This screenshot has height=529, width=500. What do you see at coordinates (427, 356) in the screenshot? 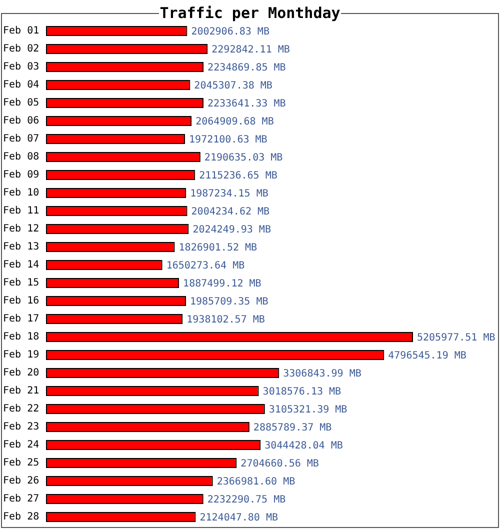
I see `data-label: 4796545.19 MB` at bounding box center [427, 356].